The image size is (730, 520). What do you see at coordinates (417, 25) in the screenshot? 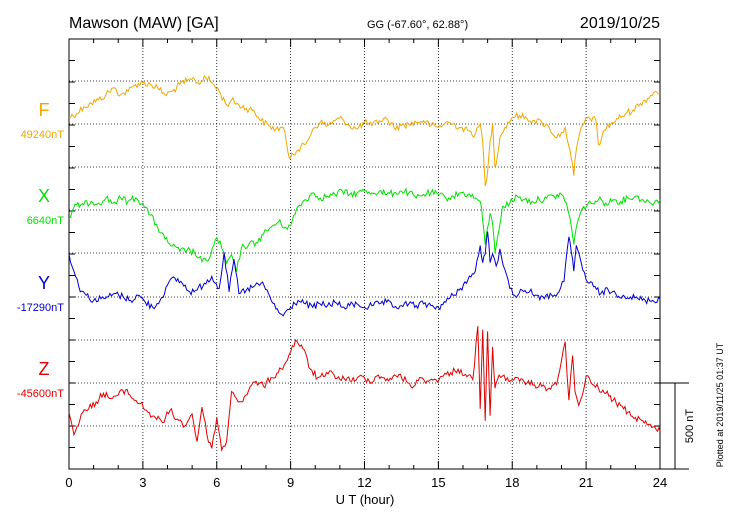
I see `station-coords: GG (-67.60°, 62.88°)` at bounding box center [417, 25].